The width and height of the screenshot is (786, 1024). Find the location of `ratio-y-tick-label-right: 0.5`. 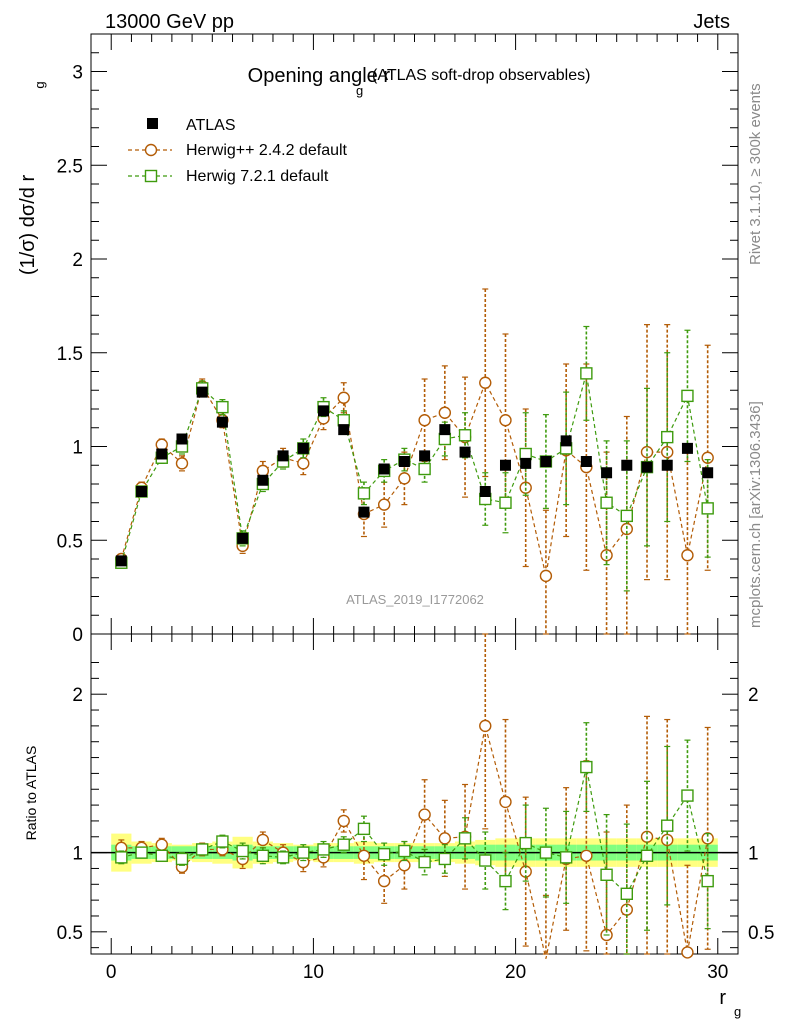

ratio-y-tick-label-right: 0.5 is located at coordinates (761, 933).